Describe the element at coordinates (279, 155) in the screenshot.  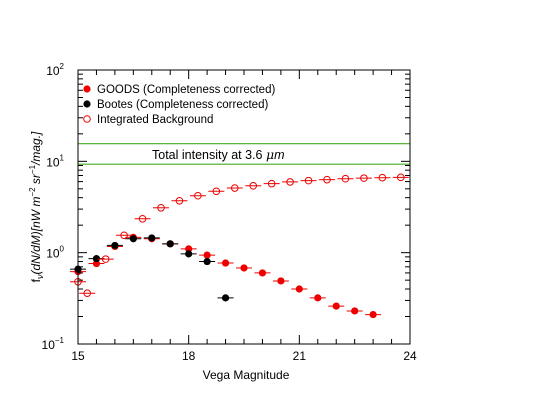
I see `annotation-unit: m` at that location.